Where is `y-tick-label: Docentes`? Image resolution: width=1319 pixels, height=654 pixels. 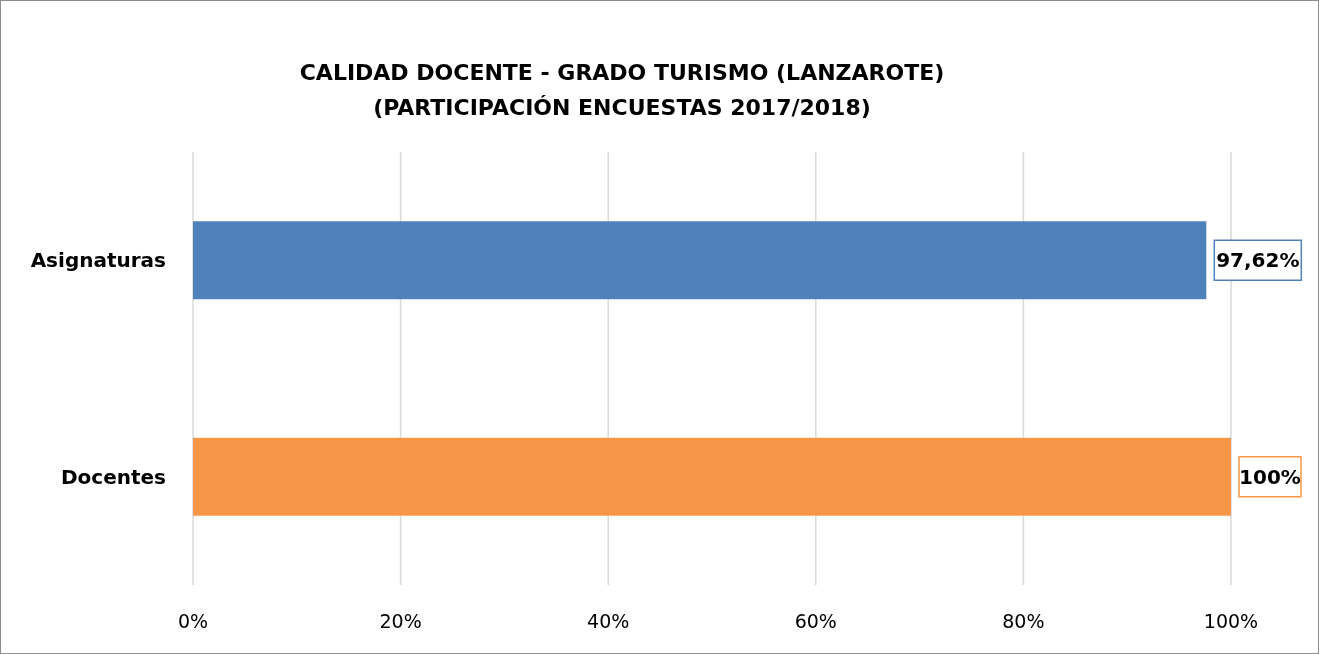
y-tick-label: Docentes is located at coordinates (113, 476).